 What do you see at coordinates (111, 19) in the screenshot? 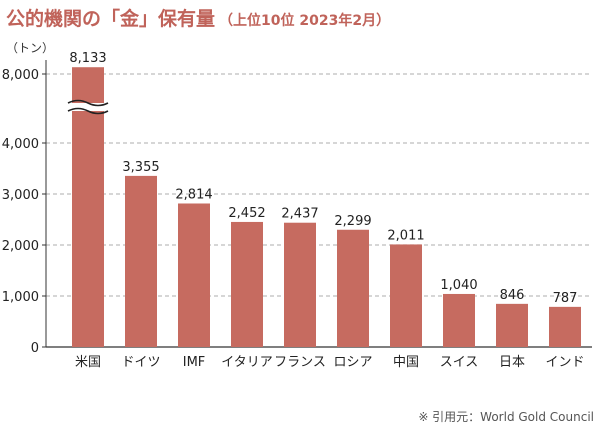
I see `chart-title-main: 公的機関の「金」保有量` at bounding box center [111, 19].